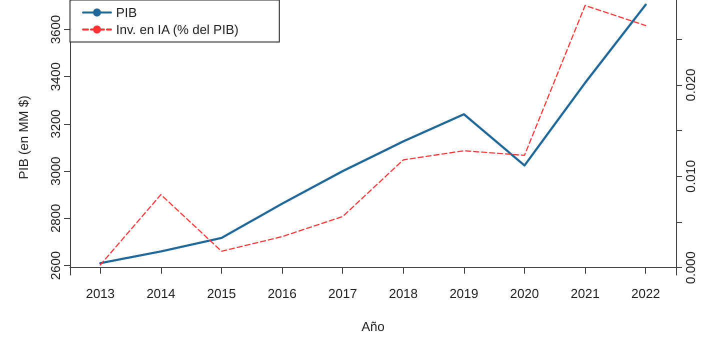  What do you see at coordinates (23, 138) in the screenshot?
I see `y-axis-title: PIB (en MM $)` at bounding box center [23, 138].